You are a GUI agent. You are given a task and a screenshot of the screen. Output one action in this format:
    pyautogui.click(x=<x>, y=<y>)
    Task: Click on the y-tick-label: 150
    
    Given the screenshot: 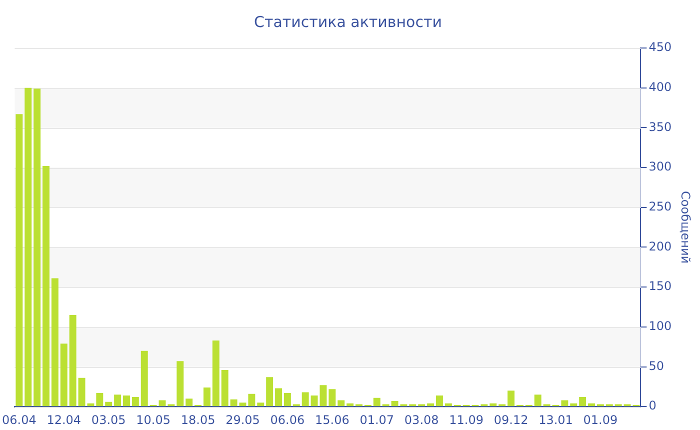 What is the action you would take?
    pyautogui.click(x=660, y=286)
    